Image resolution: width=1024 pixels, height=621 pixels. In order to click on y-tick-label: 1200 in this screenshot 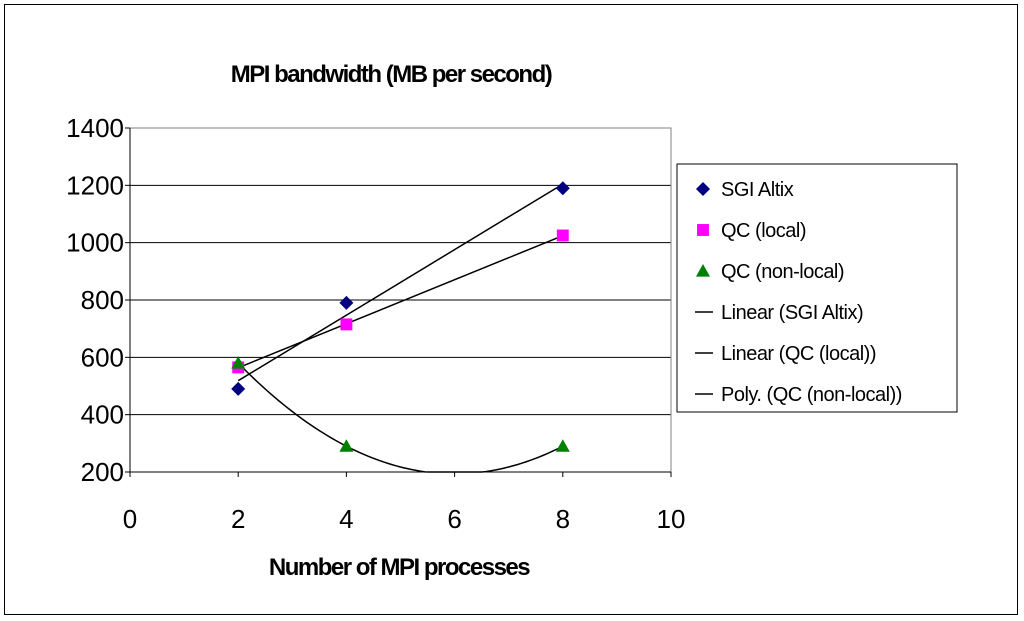, I will do `click(95, 185)`.